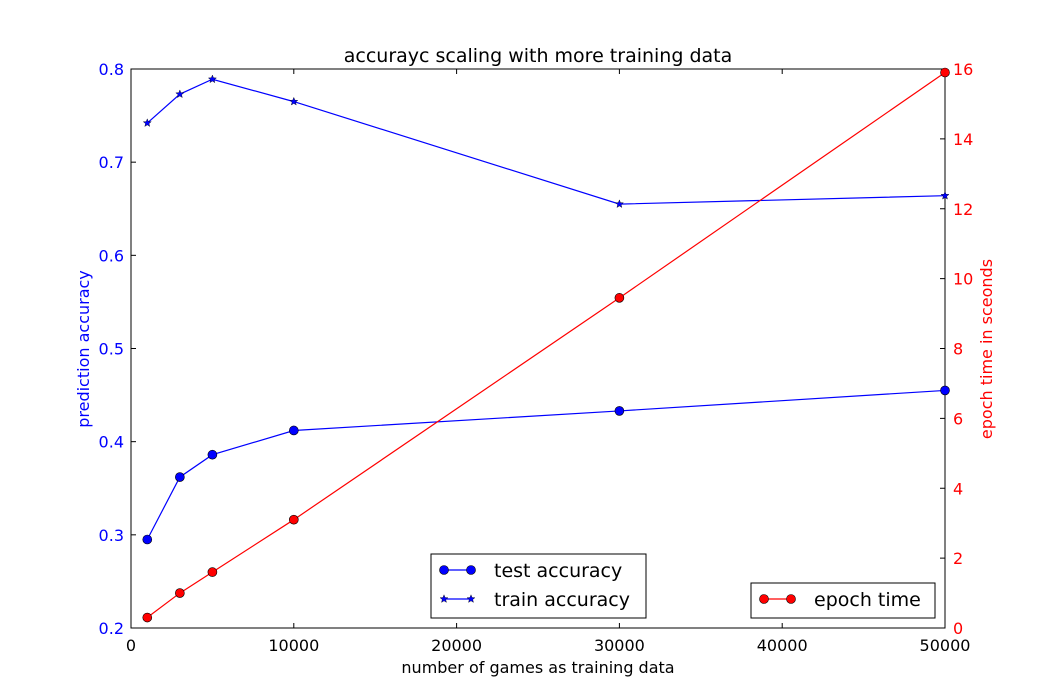  I want to click on x-tick-label: 0, so click(131, 645).